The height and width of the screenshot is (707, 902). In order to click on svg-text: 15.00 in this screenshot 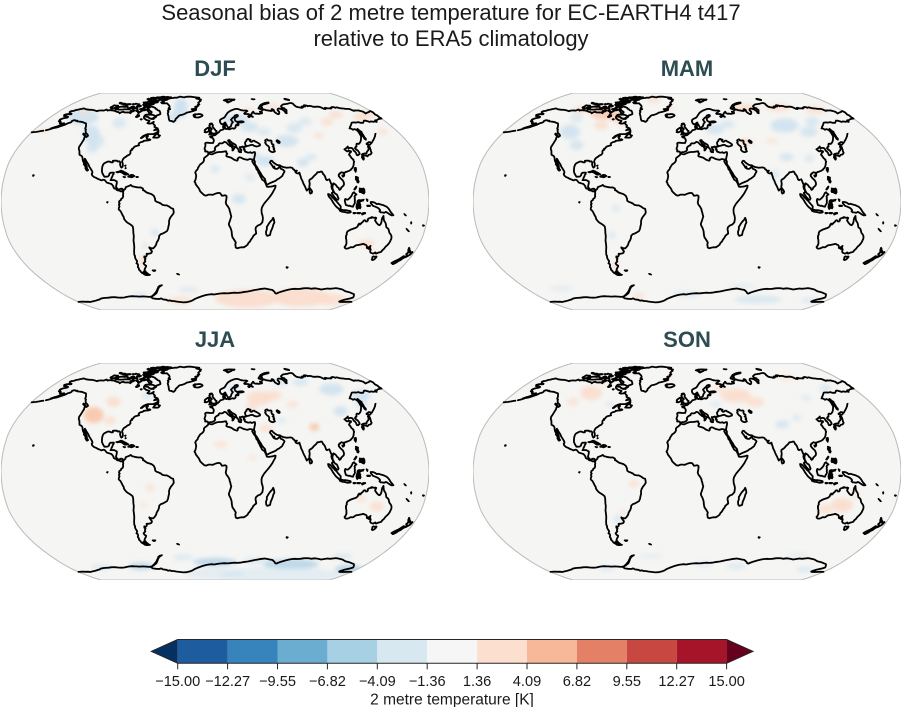, I will do `click(726, 682)`.